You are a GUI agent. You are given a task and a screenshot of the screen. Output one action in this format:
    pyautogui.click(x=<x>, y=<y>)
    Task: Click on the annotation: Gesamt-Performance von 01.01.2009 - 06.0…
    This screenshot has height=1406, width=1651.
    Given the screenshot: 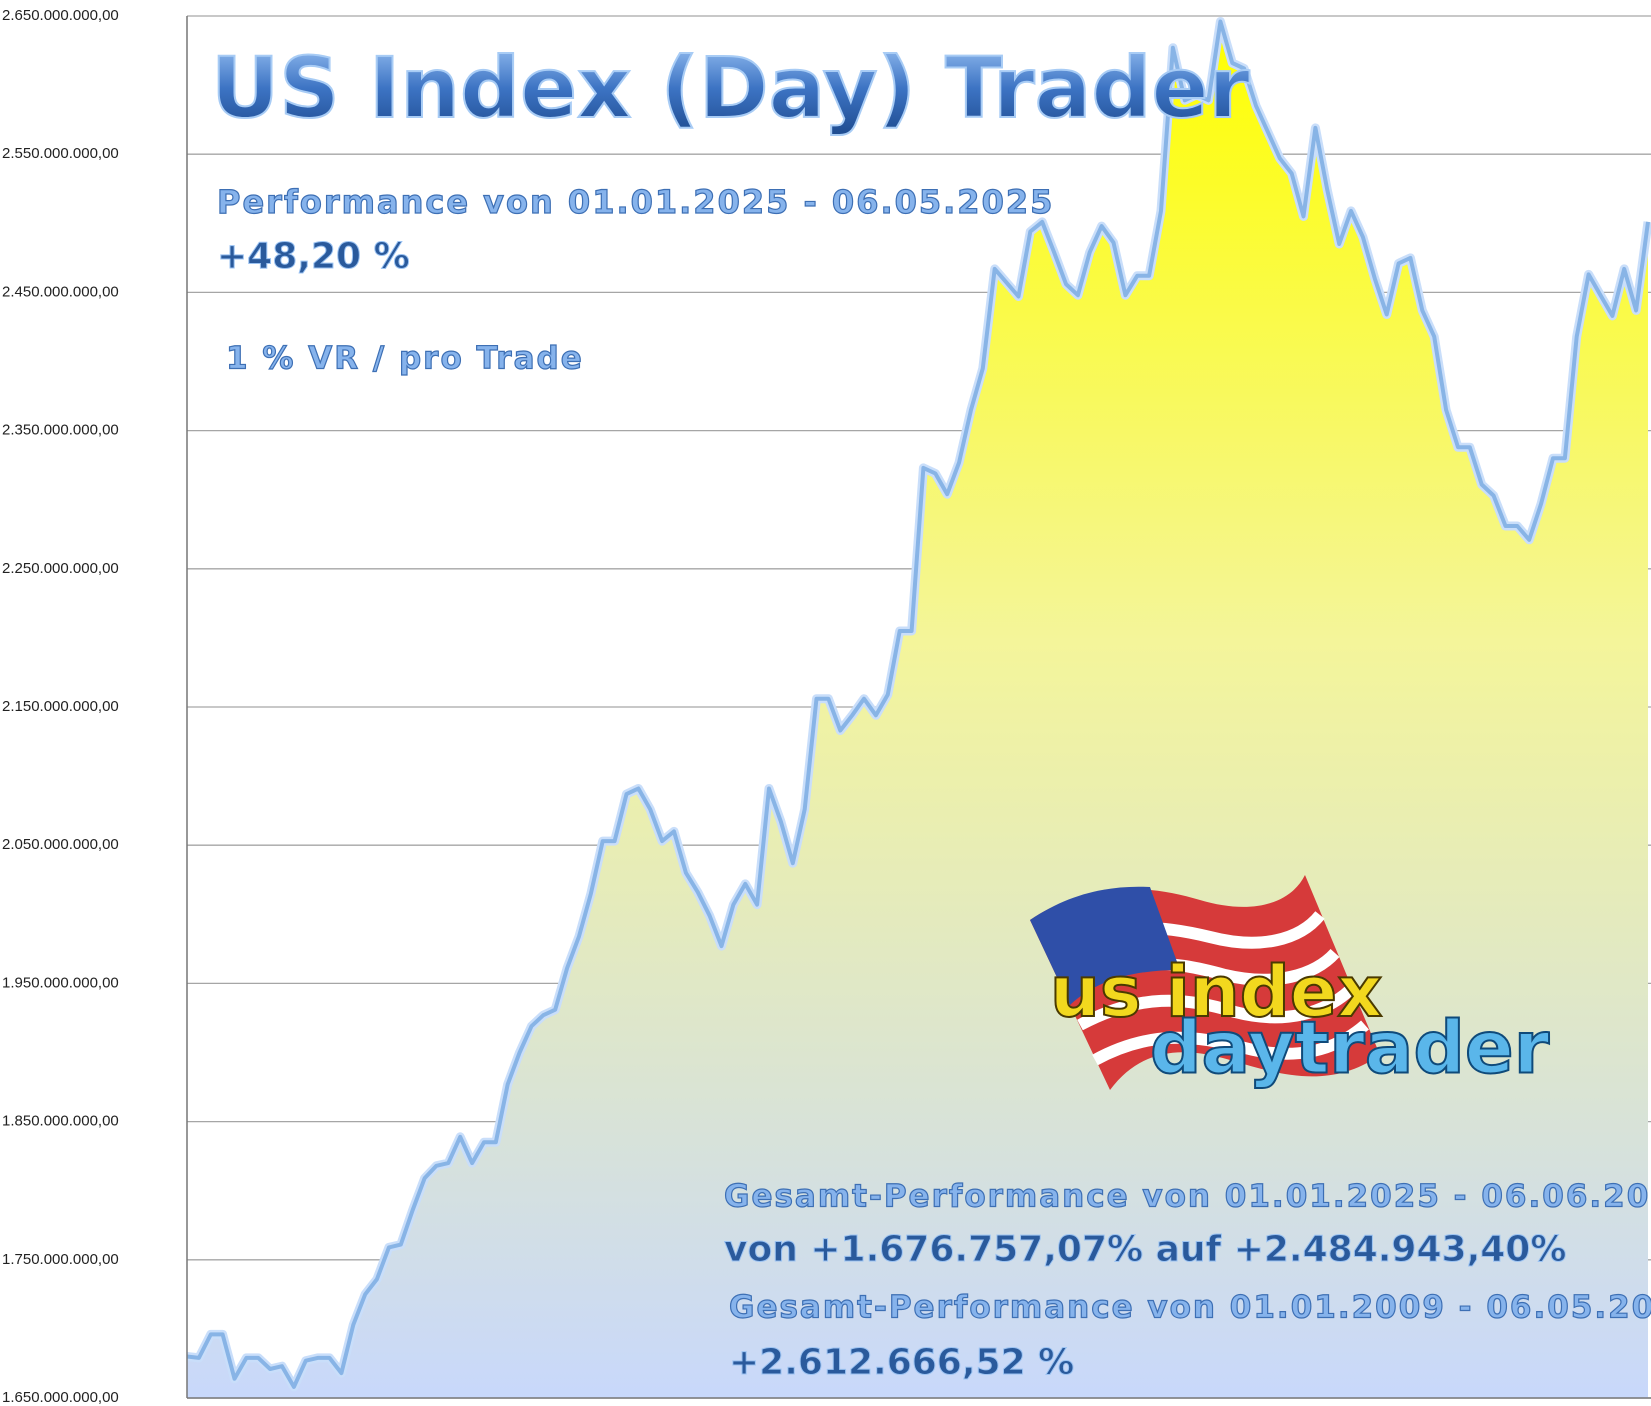 What is the action you would take?
    pyautogui.click(x=1190, y=1308)
    